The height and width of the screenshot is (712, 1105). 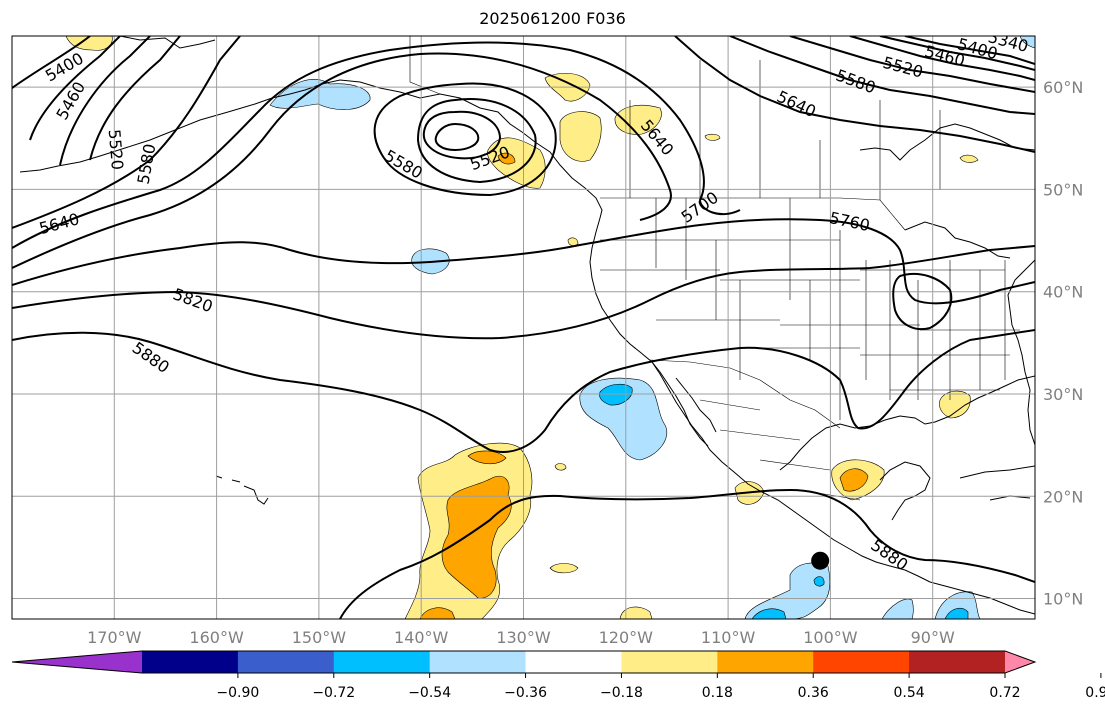 What do you see at coordinates (114, 637) in the screenshot?
I see `longitude-tick-label: 170°W` at bounding box center [114, 637].